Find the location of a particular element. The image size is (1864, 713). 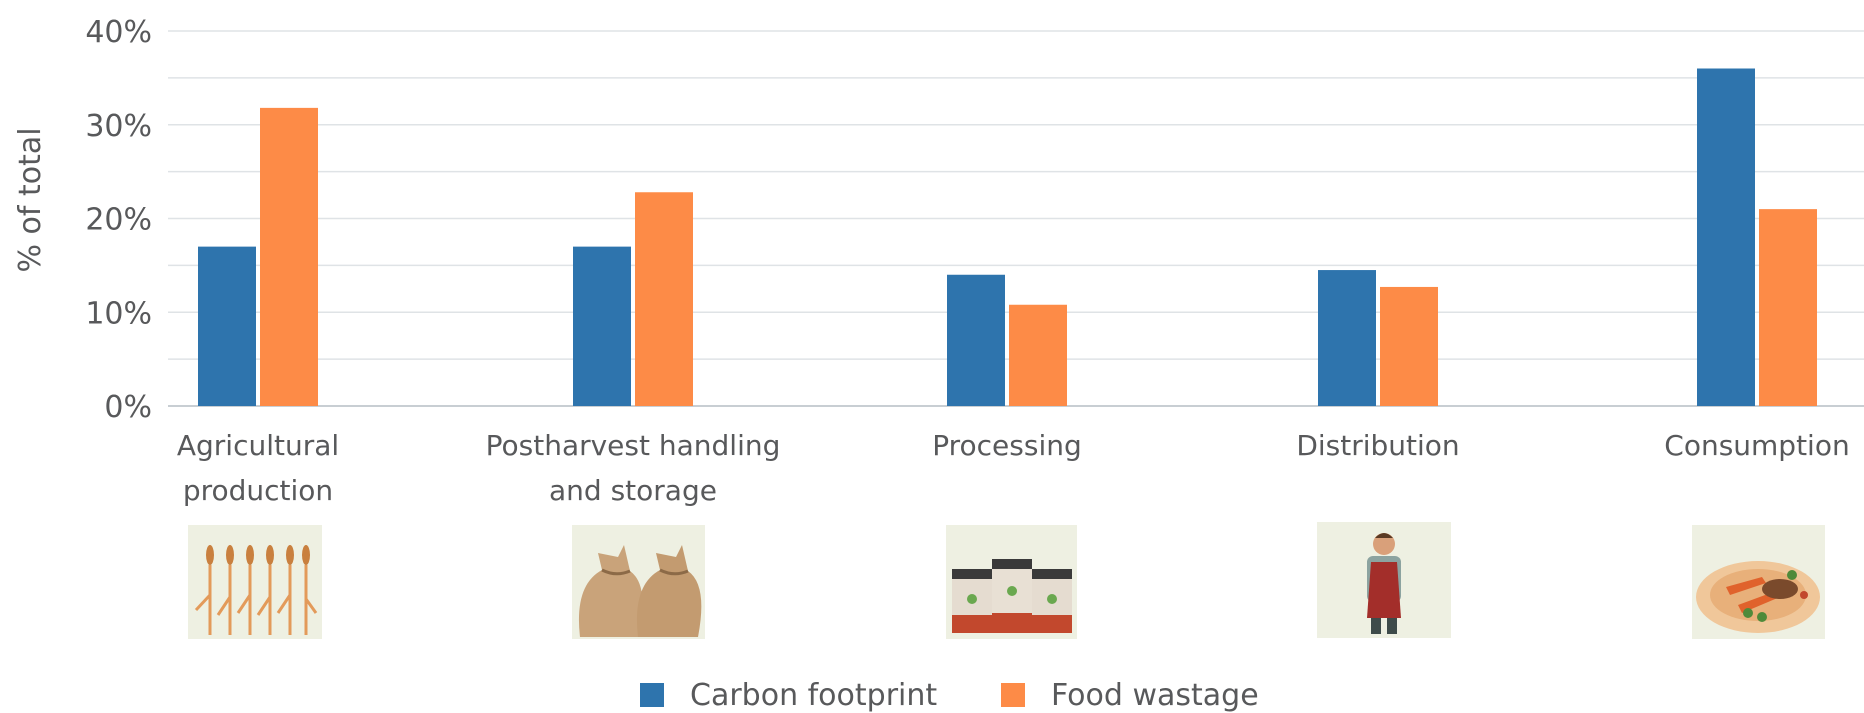

y-tick-label: 40% is located at coordinates (118, 32).